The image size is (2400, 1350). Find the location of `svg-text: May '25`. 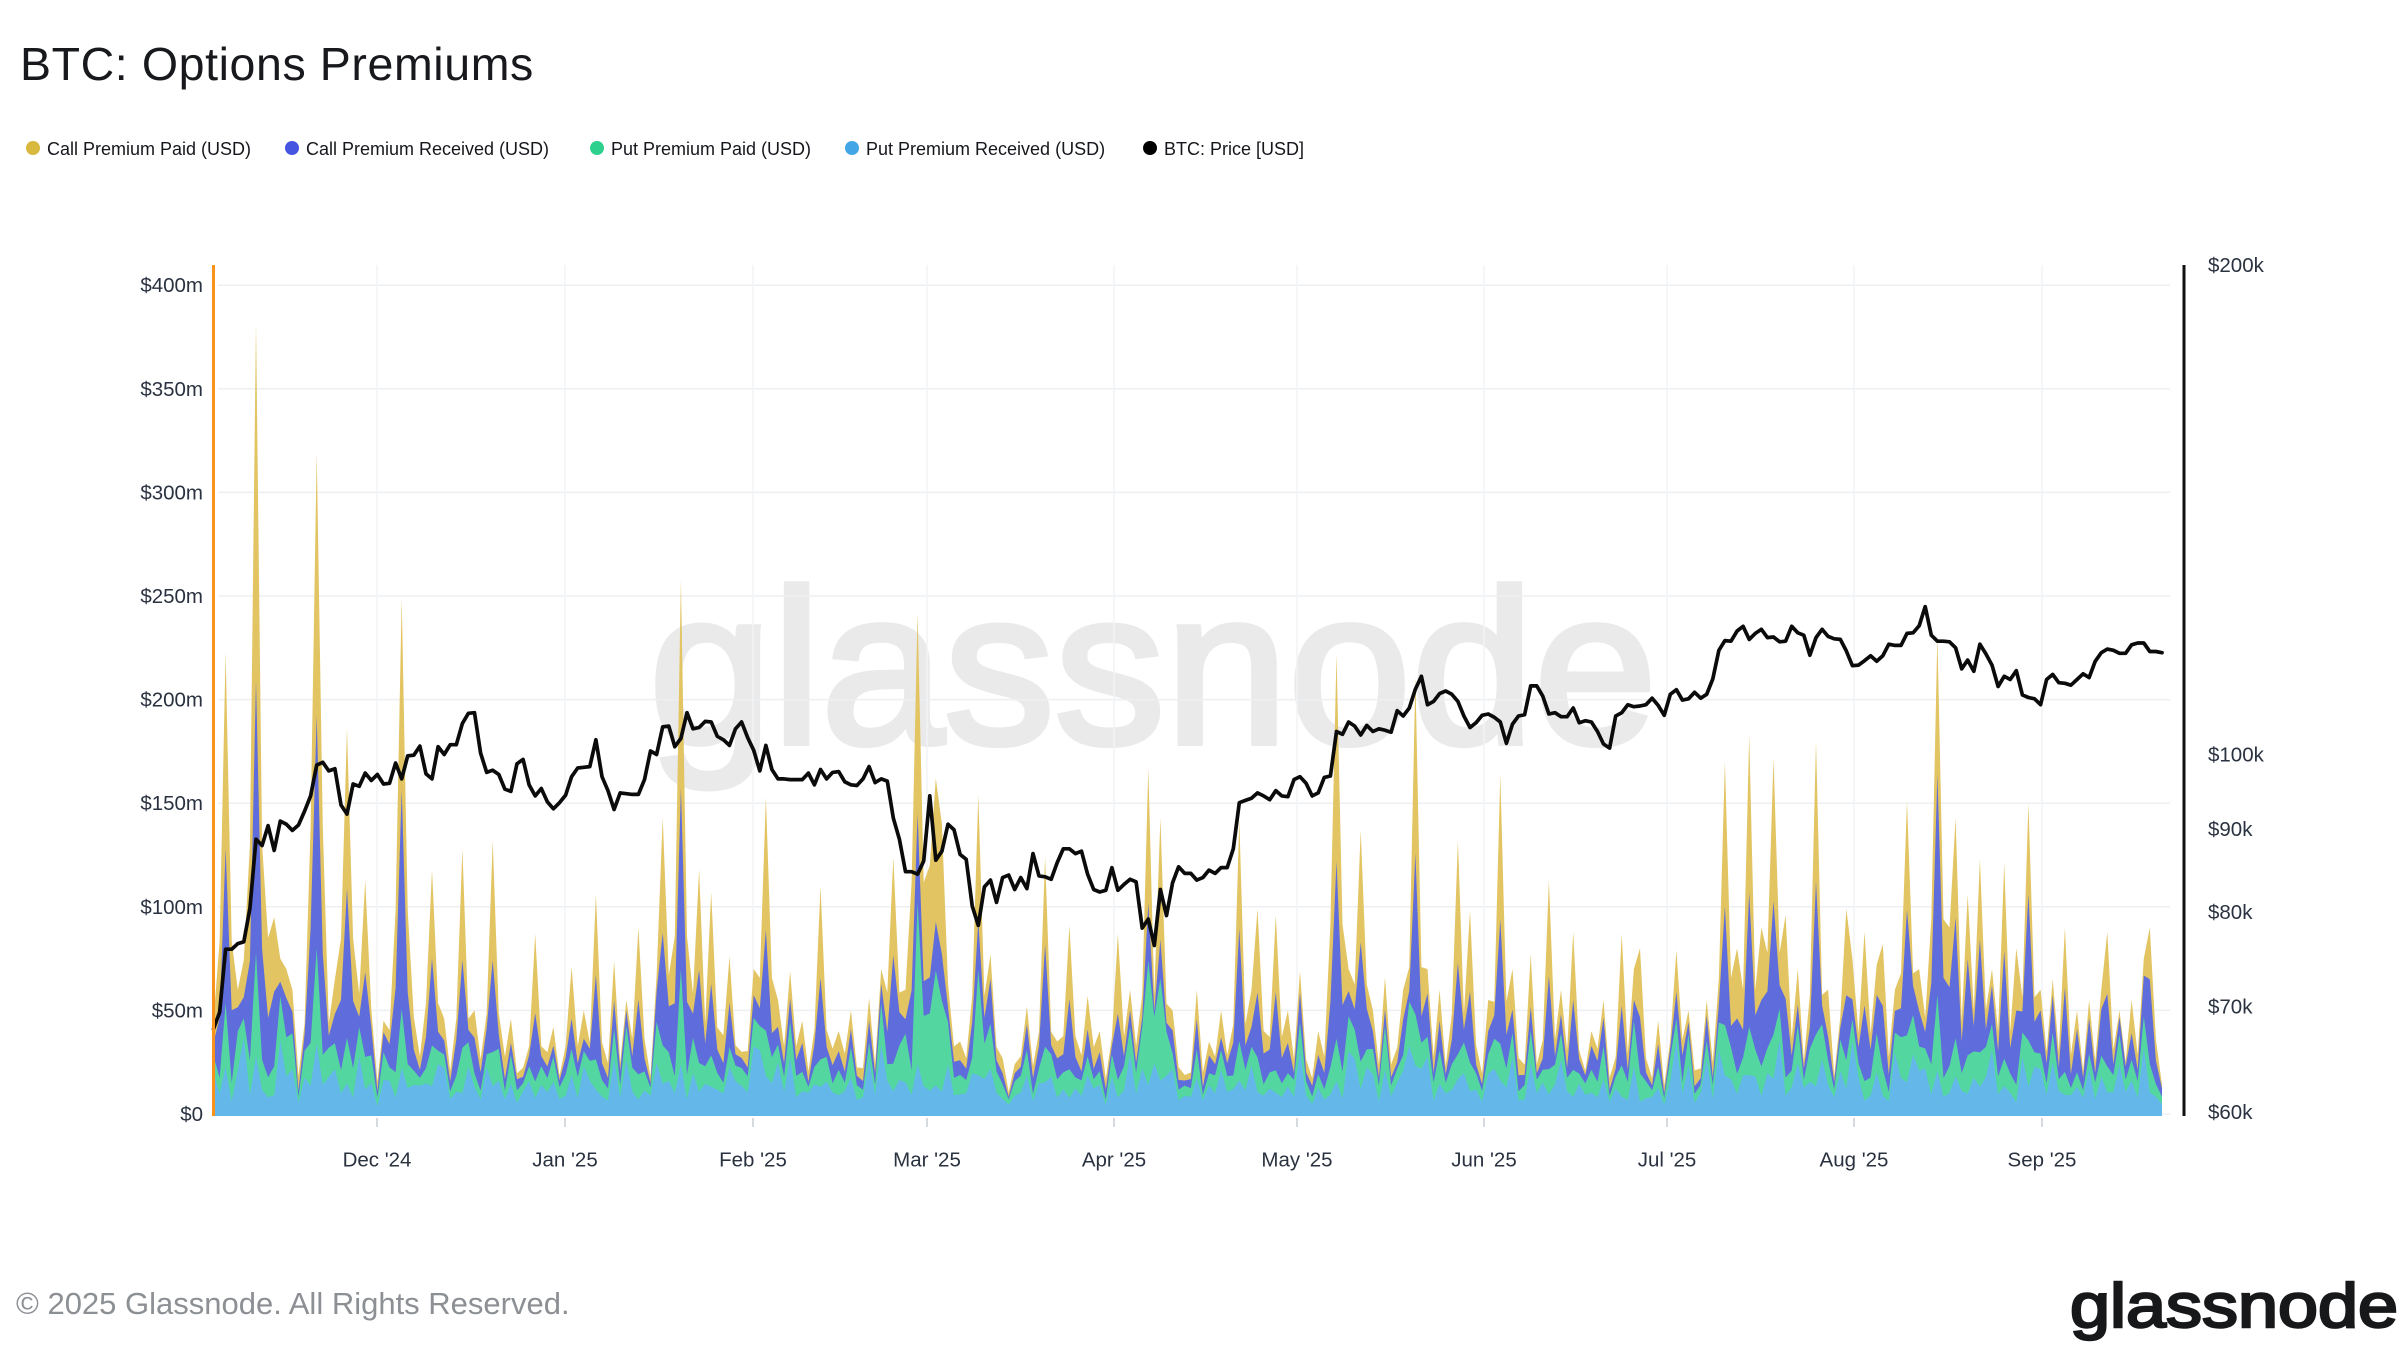

svg-text: May '25 is located at coordinates (1296, 1160).